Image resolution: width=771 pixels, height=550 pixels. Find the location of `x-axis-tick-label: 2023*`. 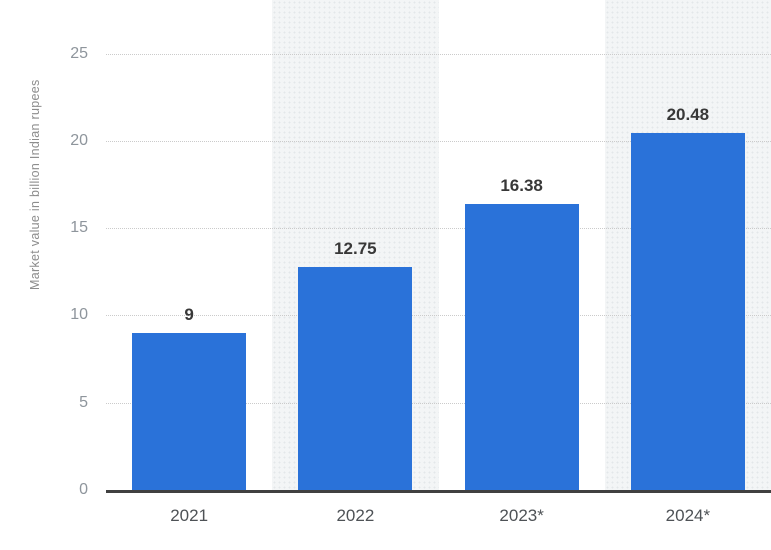

x-axis-tick-label: 2023* is located at coordinates (521, 515).